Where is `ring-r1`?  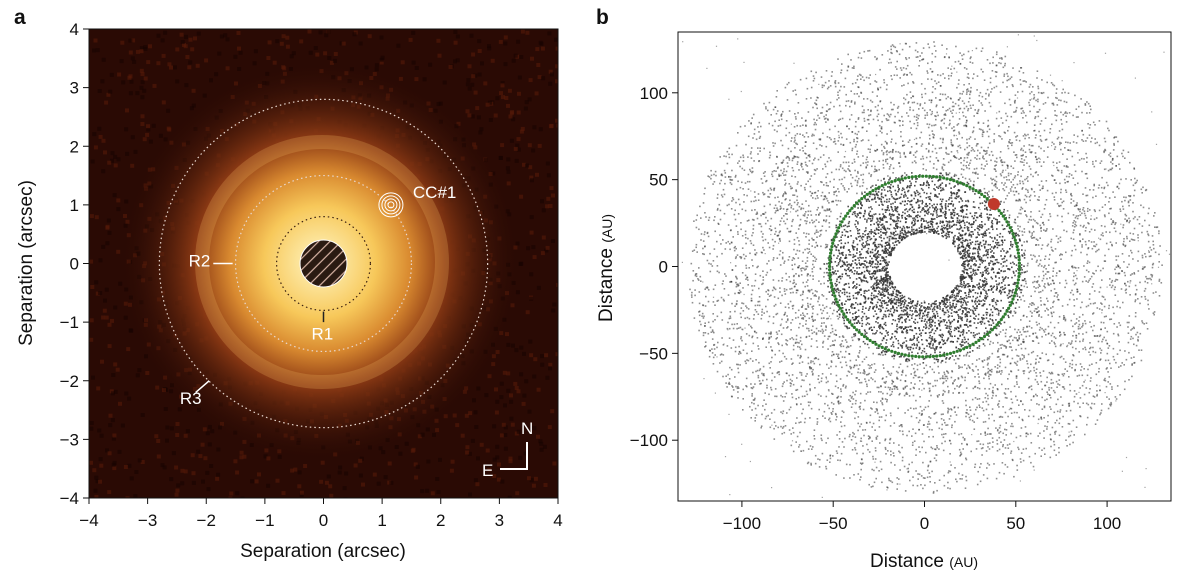
ring-r1 is located at coordinates (324, 264).